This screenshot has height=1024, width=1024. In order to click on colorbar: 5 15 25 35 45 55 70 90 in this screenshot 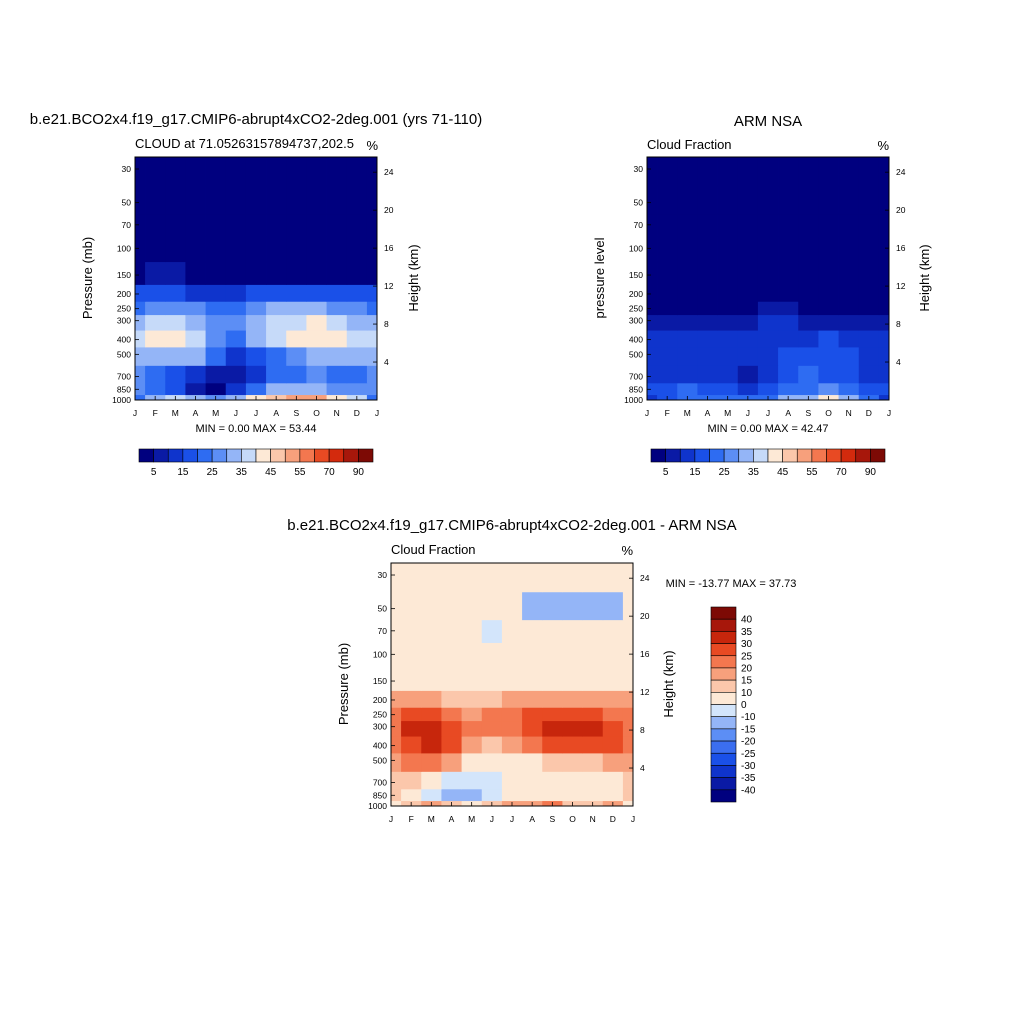, I will do `click(256, 463)`.